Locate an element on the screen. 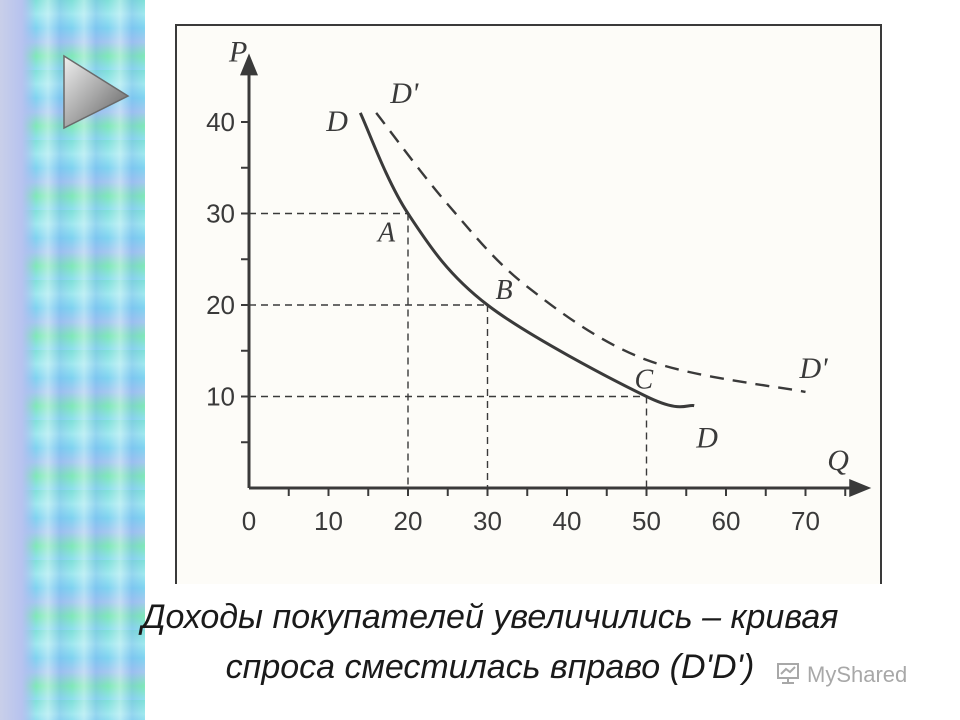 This screenshot has width=960, height=720. watermark: MyShared is located at coordinates (841, 675).